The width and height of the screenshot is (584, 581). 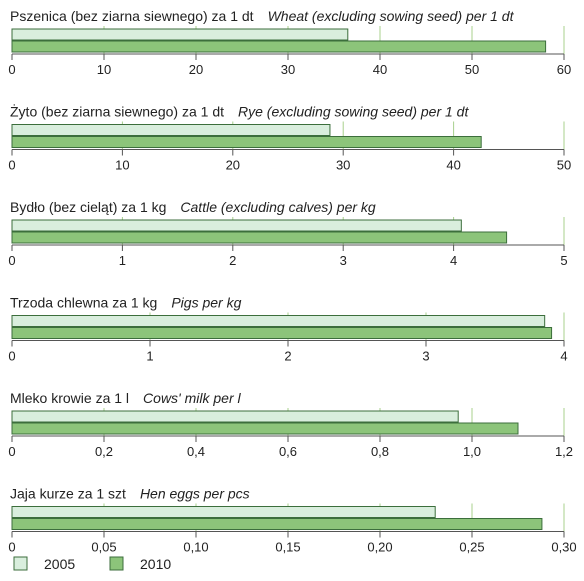 I want to click on panel-title-en: Hen eggs per pcs, so click(x=195, y=494).